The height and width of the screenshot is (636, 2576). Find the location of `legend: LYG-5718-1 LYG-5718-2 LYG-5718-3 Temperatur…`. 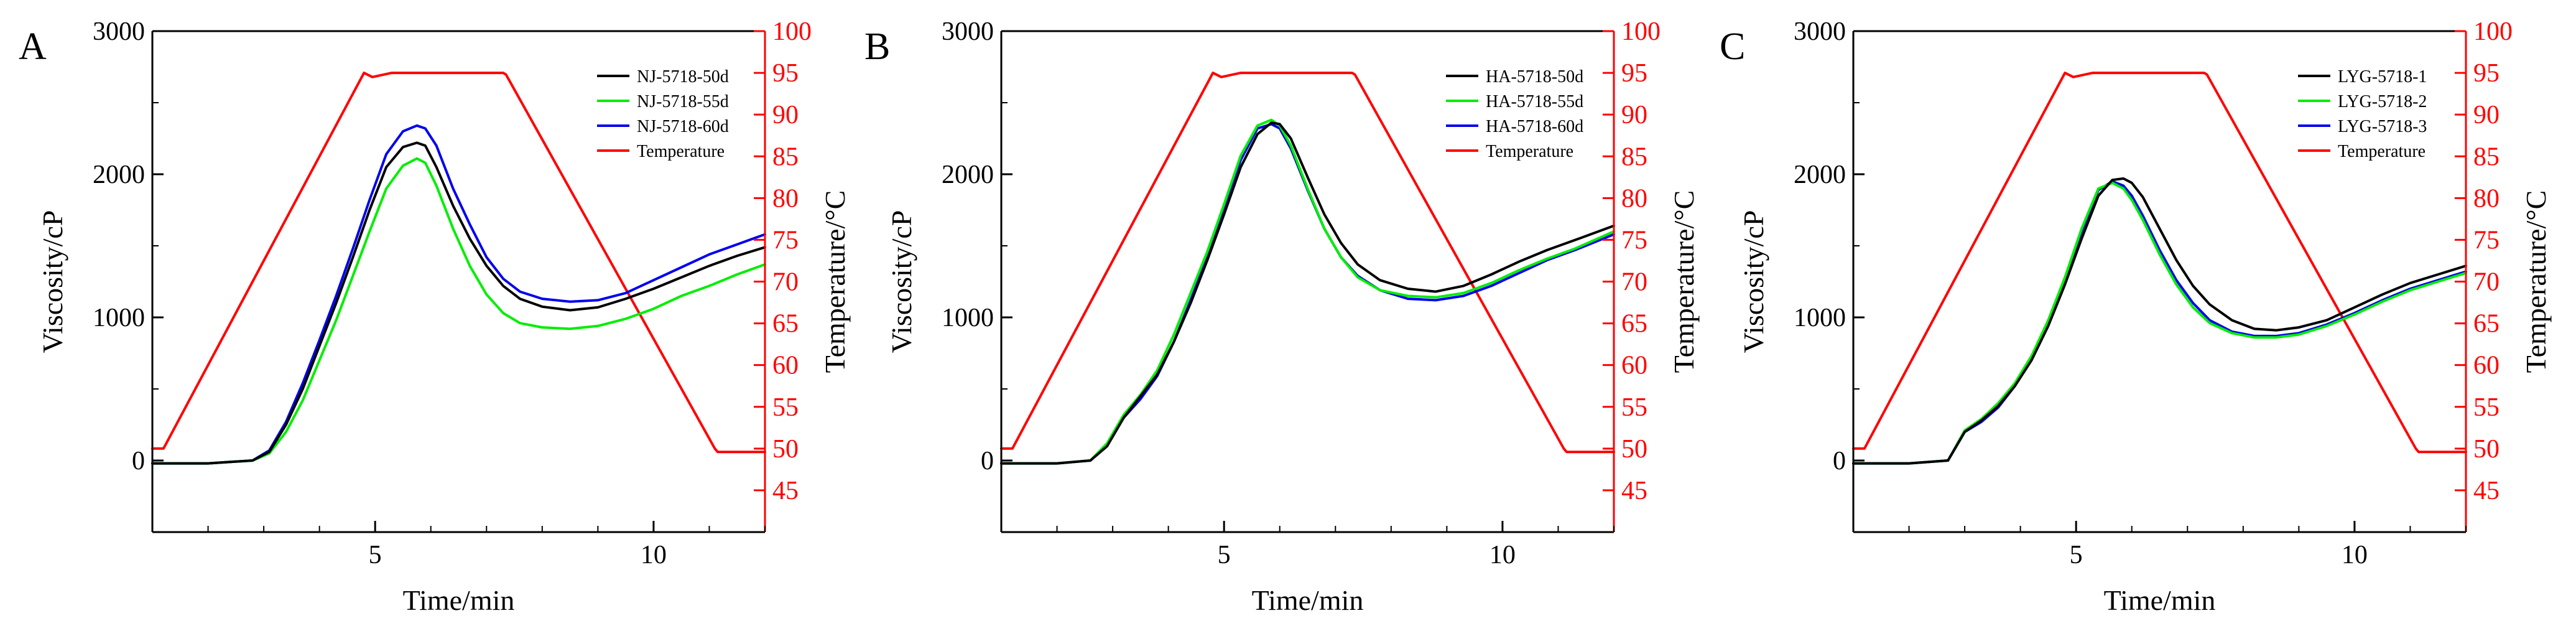

legend: LYG-5718-1 LYG-5718-2 LYG-5718-3 Temperatur… is located at coordinates (2363, 114).